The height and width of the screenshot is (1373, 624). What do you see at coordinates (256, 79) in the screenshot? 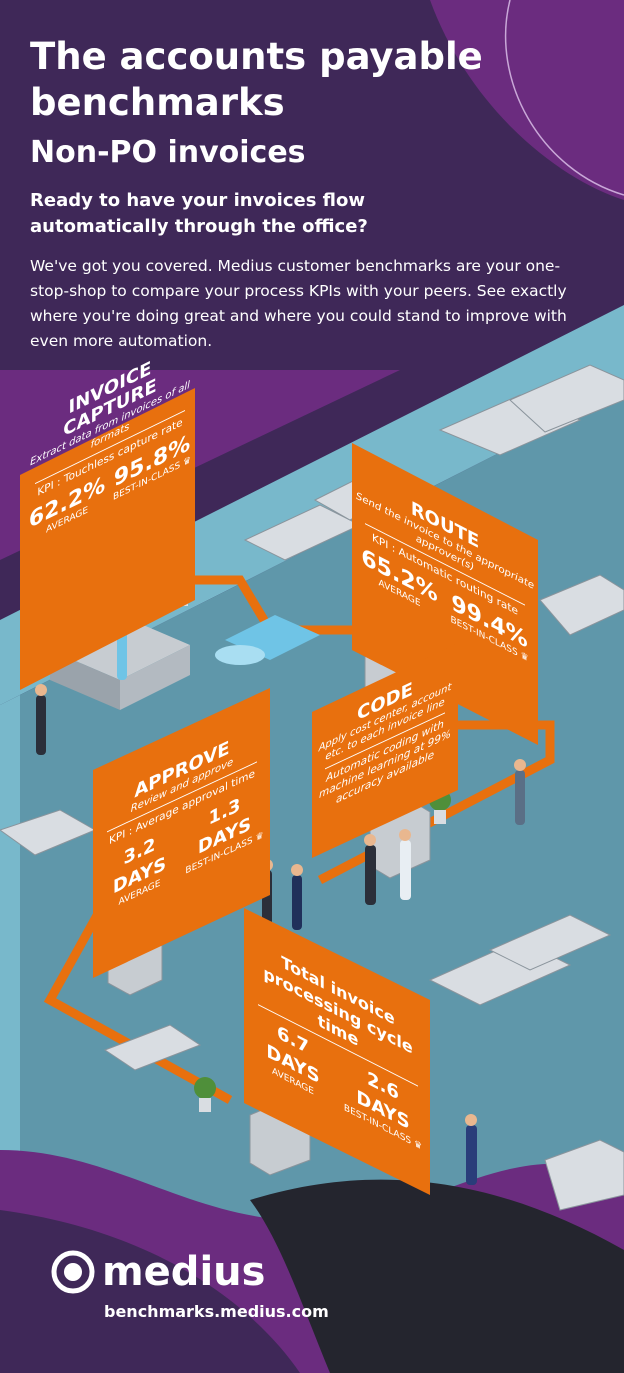
I see `page-title: The accounts payable benchmarks` at bounding box center [256, 79].